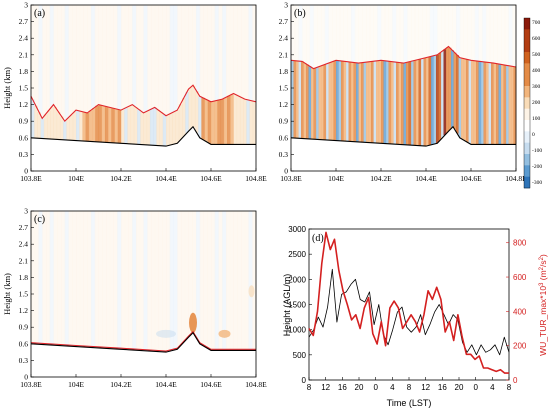  What do you see at coordinates (509, 387) in the screenshot?
I see `d-x-tick-label: 8` at bounding box center [509, 387].